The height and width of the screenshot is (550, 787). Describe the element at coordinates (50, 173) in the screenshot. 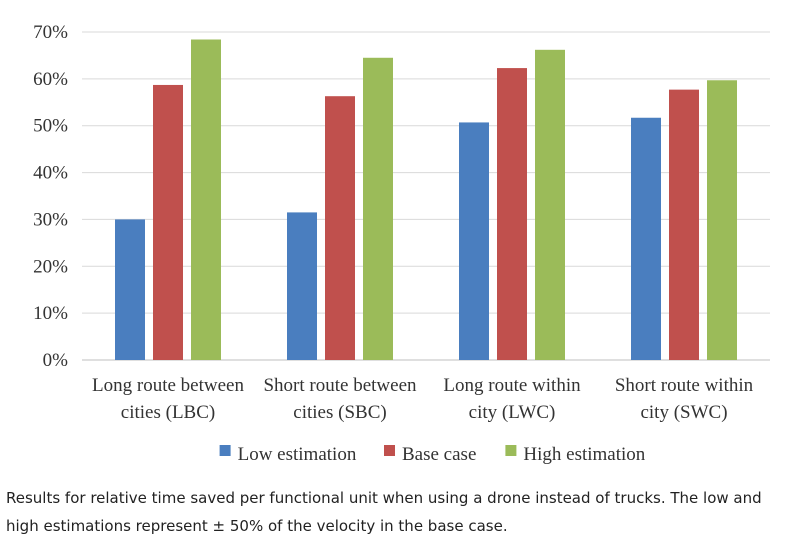

I see `y-tick-label: 40%` at that location.